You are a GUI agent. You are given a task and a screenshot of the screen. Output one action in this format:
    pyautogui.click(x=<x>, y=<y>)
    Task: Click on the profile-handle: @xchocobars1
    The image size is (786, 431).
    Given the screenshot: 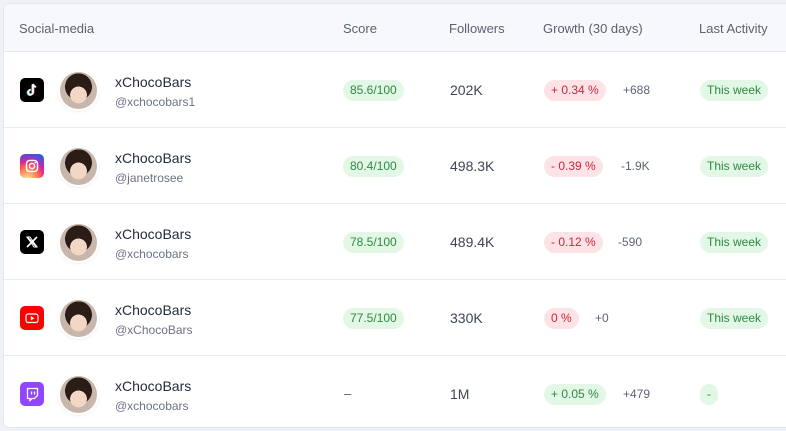 What is the action you would take?
    pyautogui.click(x=155, y=102)
    